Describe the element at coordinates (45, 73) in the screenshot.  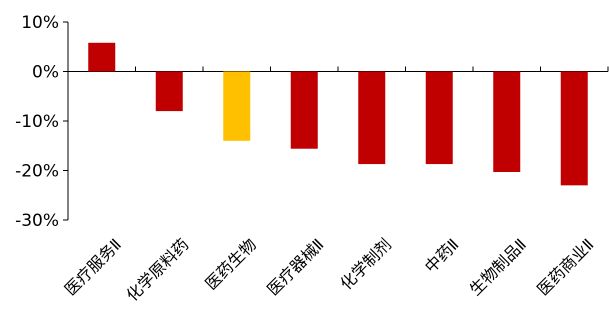
I see `y-tick-label: 0%` at that location.